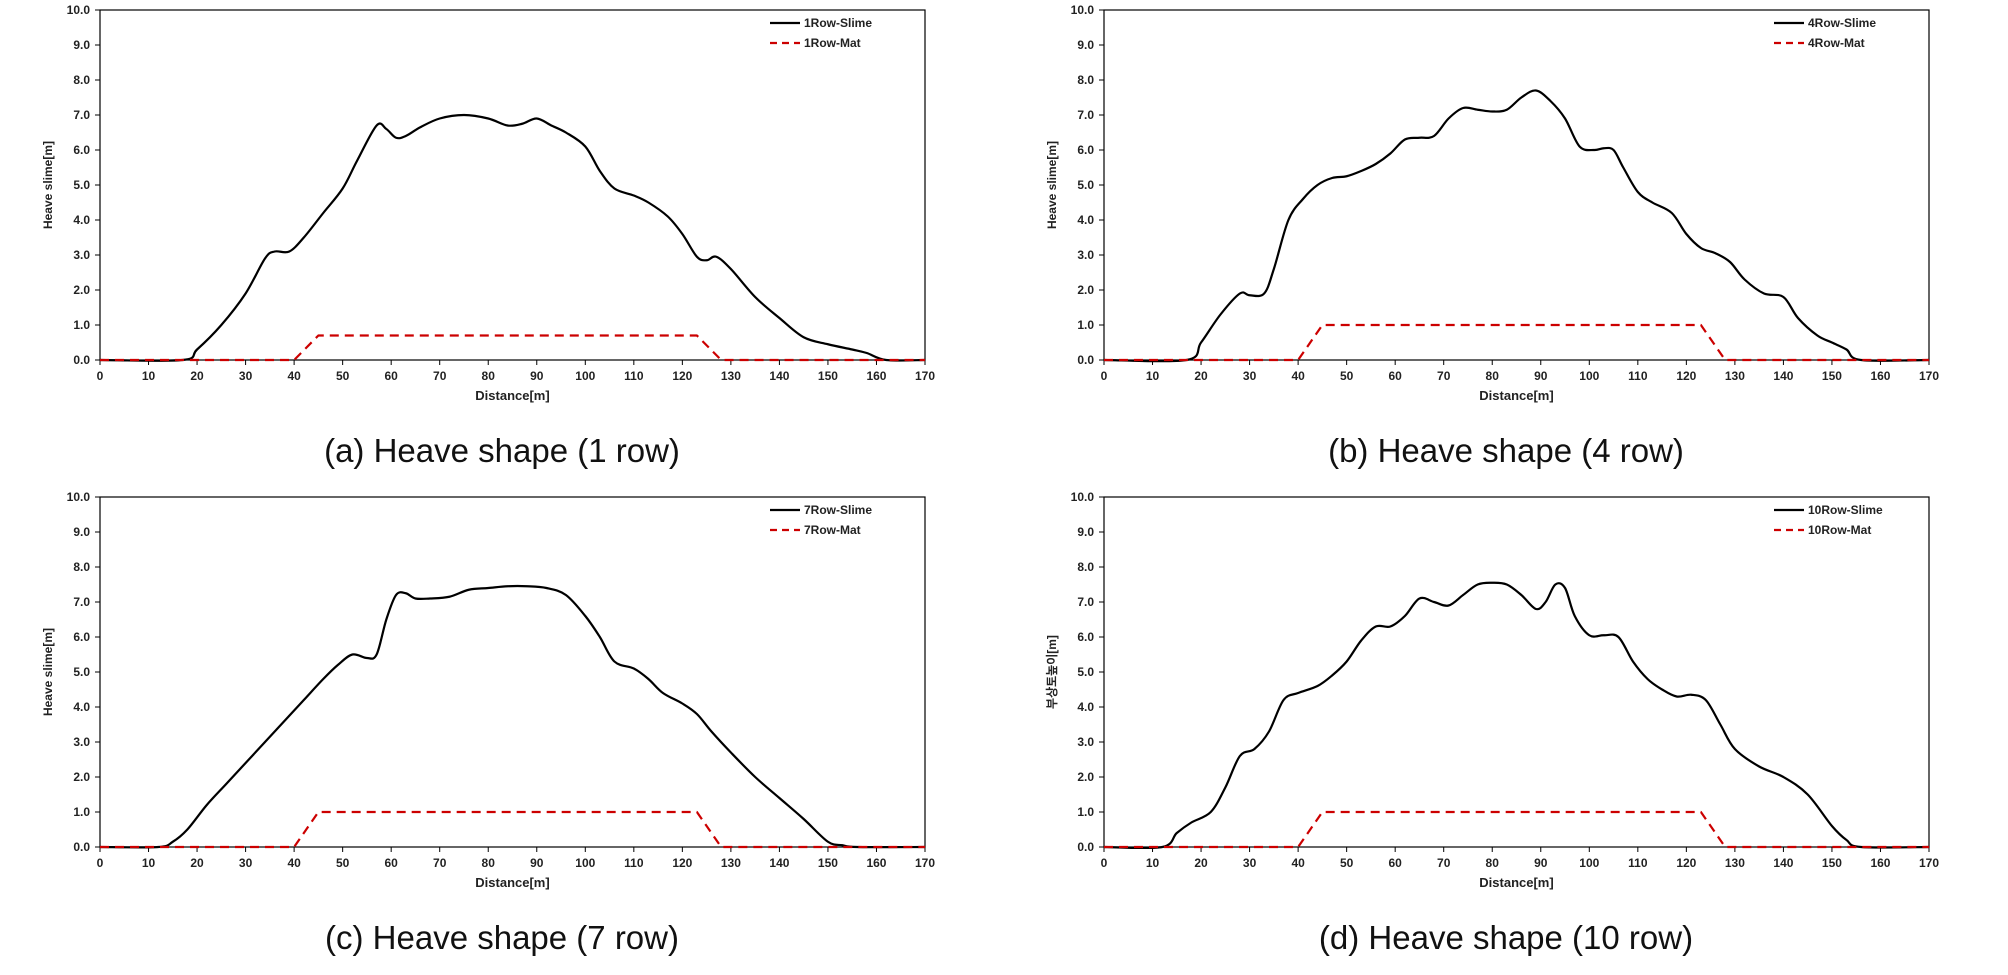  Describe the element at coordinates (1516, 829) in the screenshot. I see `series-line-10Row-Mat` at that location.